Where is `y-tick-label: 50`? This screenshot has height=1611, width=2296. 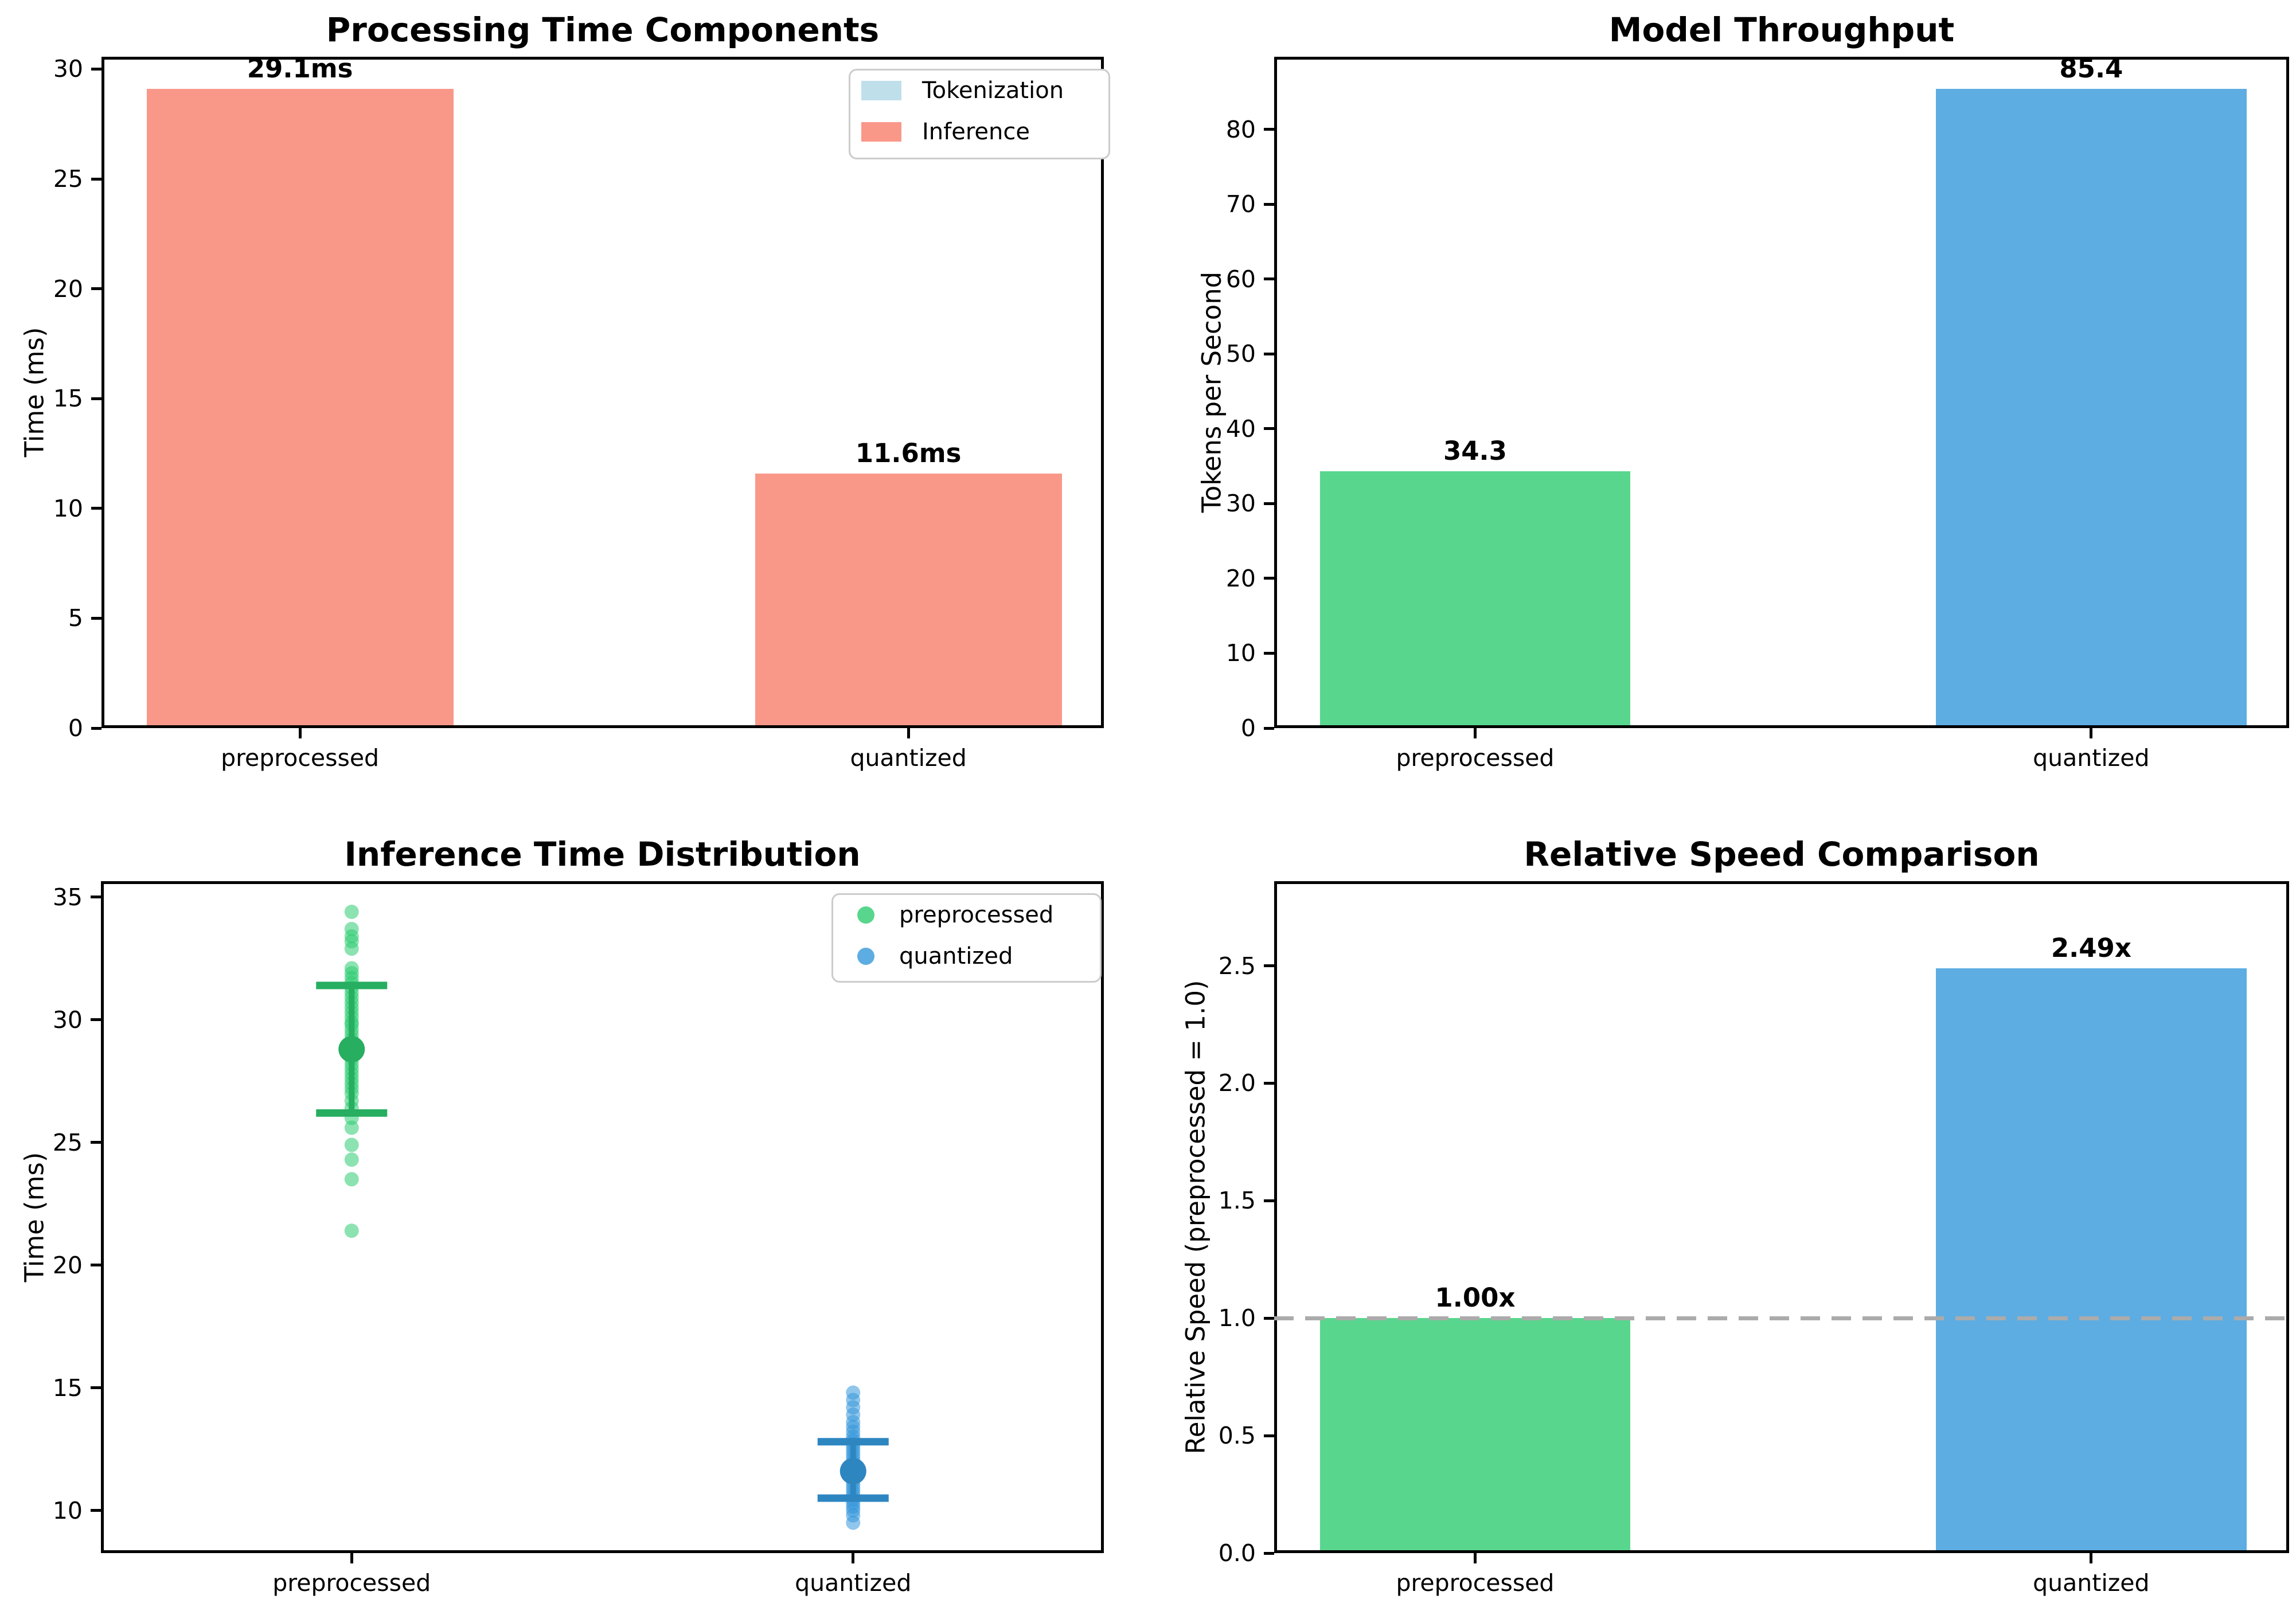 y-tick-label: 50 is located at coordinates (1240, 354).